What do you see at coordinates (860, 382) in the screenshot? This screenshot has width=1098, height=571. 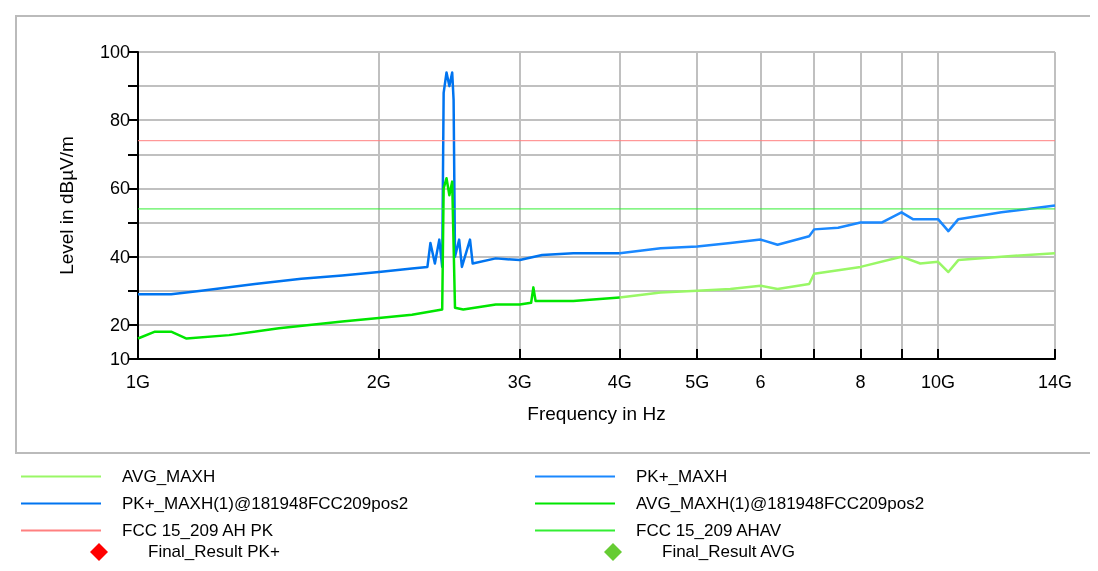 I see `x-tick-label: 8` at bounding box center [860, 382].